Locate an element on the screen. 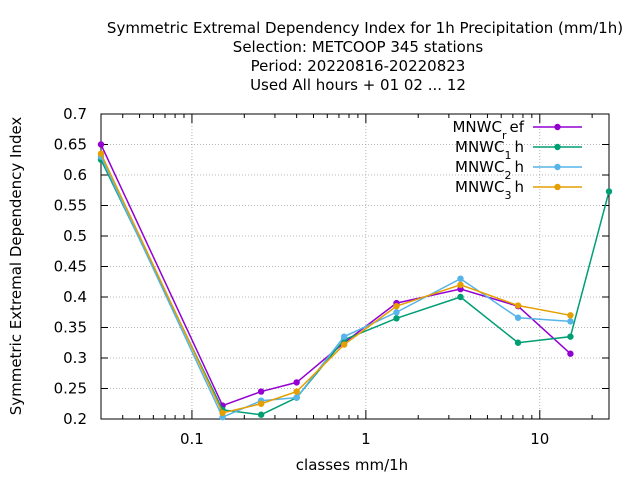 This screenshot has width=640, height=480. x-tick-label: 1 is located at coordinates (366, 439).